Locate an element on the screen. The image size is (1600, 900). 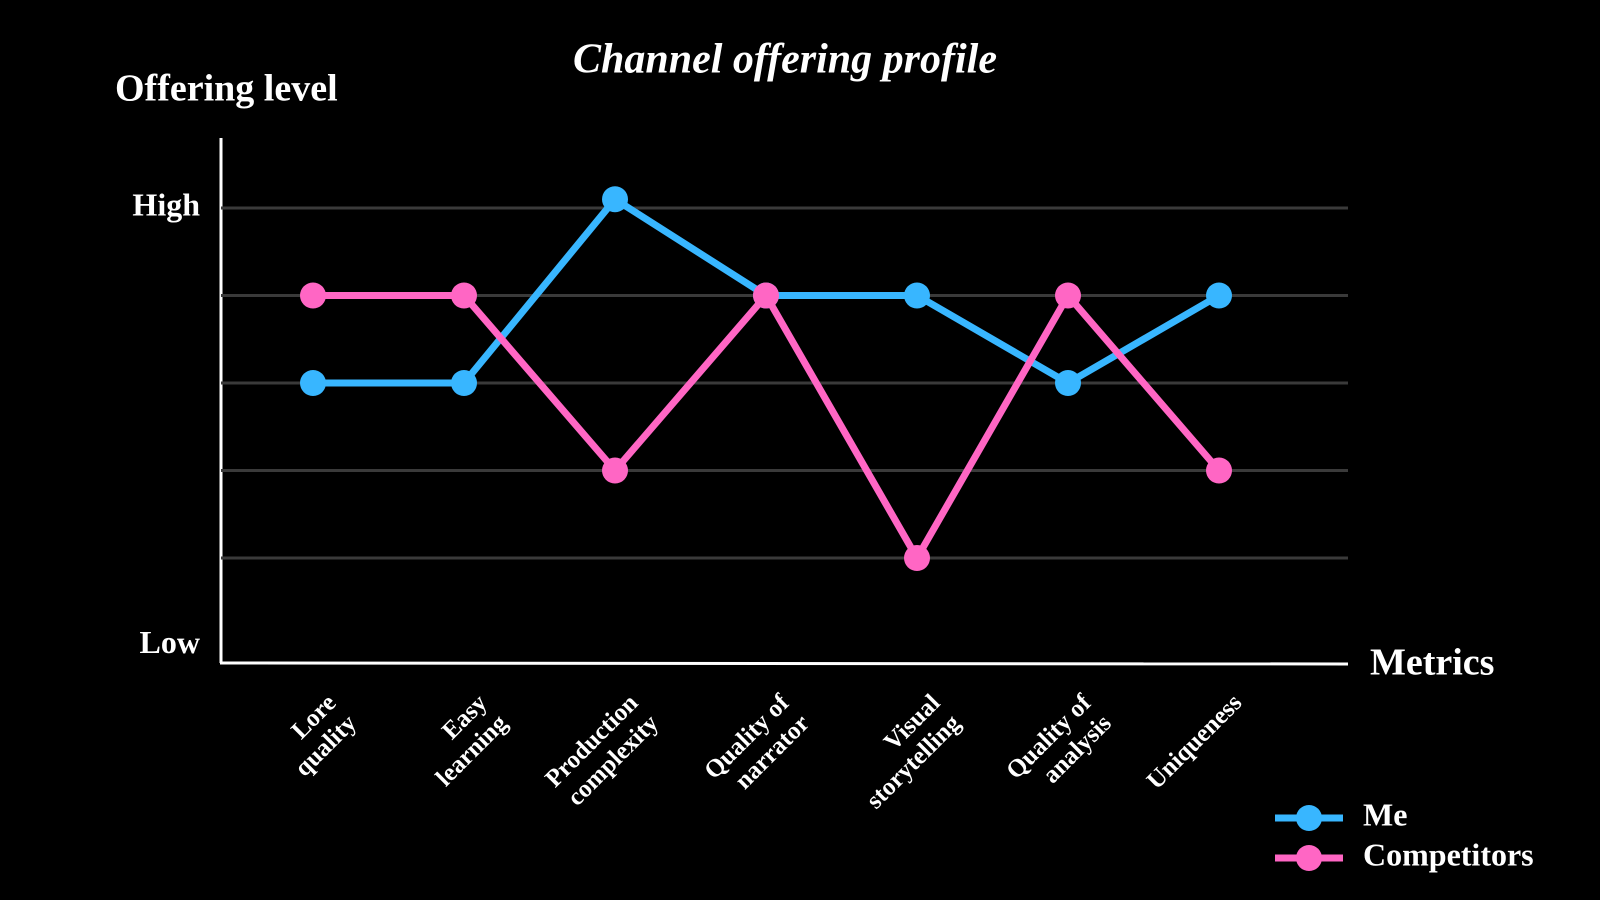
x-tick-label: Uniqueness is located at coordinates (1195, 742).